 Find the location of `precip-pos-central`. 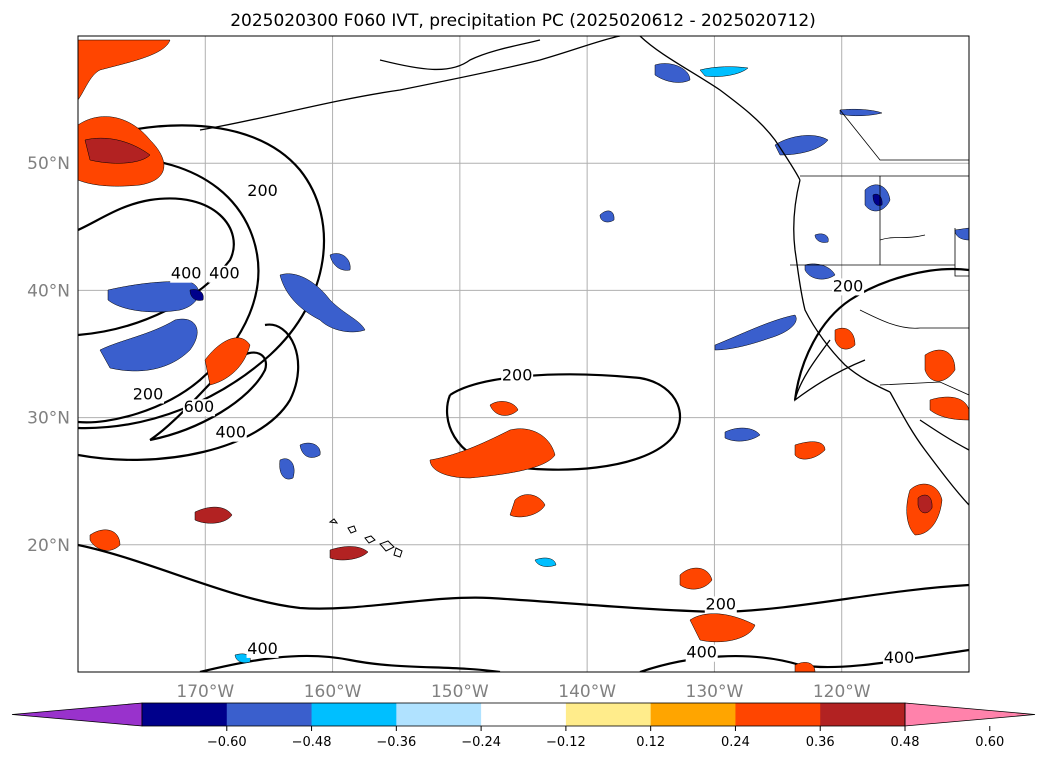

precip-pos-central is located at coordinates (492, 453).